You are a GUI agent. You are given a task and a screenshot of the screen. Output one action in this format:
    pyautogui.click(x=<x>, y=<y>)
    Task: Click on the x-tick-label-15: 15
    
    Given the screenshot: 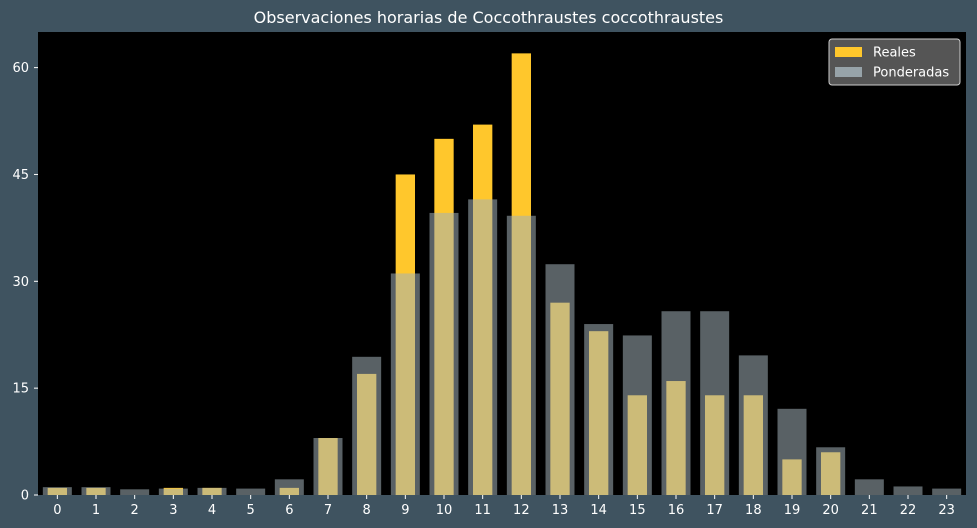 What is the action you would take?
    pyautogui.click(x=637, y=510)
    